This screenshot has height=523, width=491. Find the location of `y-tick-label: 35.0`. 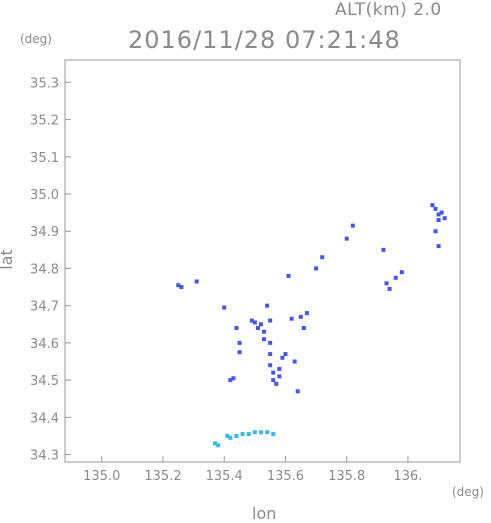

y-tick-label: 35.0 is located at coordinates (44, 195).